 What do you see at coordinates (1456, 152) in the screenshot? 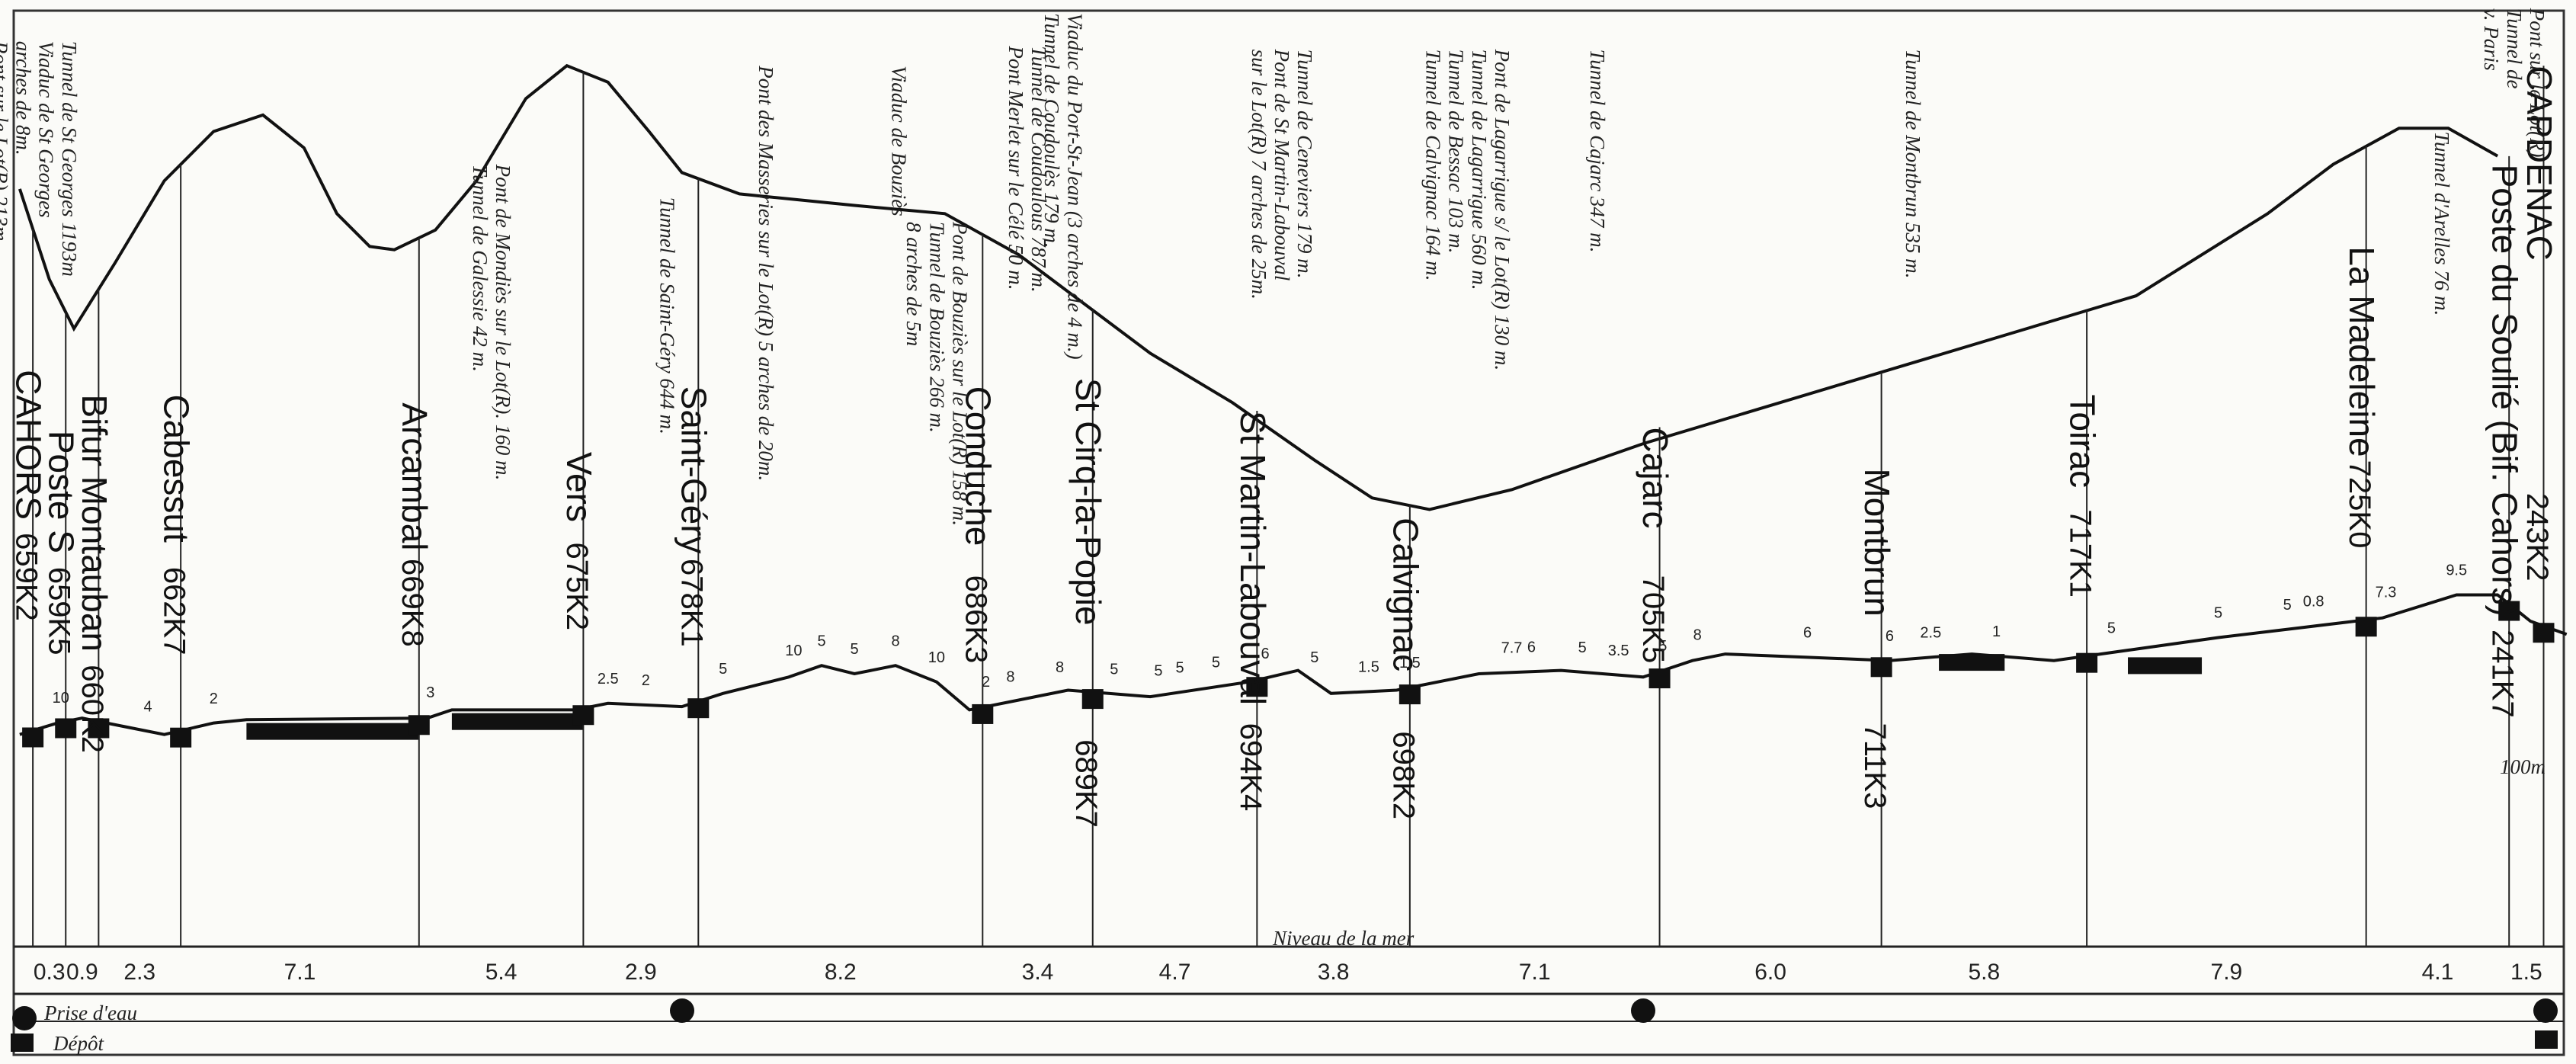
I see `structure-label: Tunnel de Bessac 103 m.` at bounding box center [1456, 152].